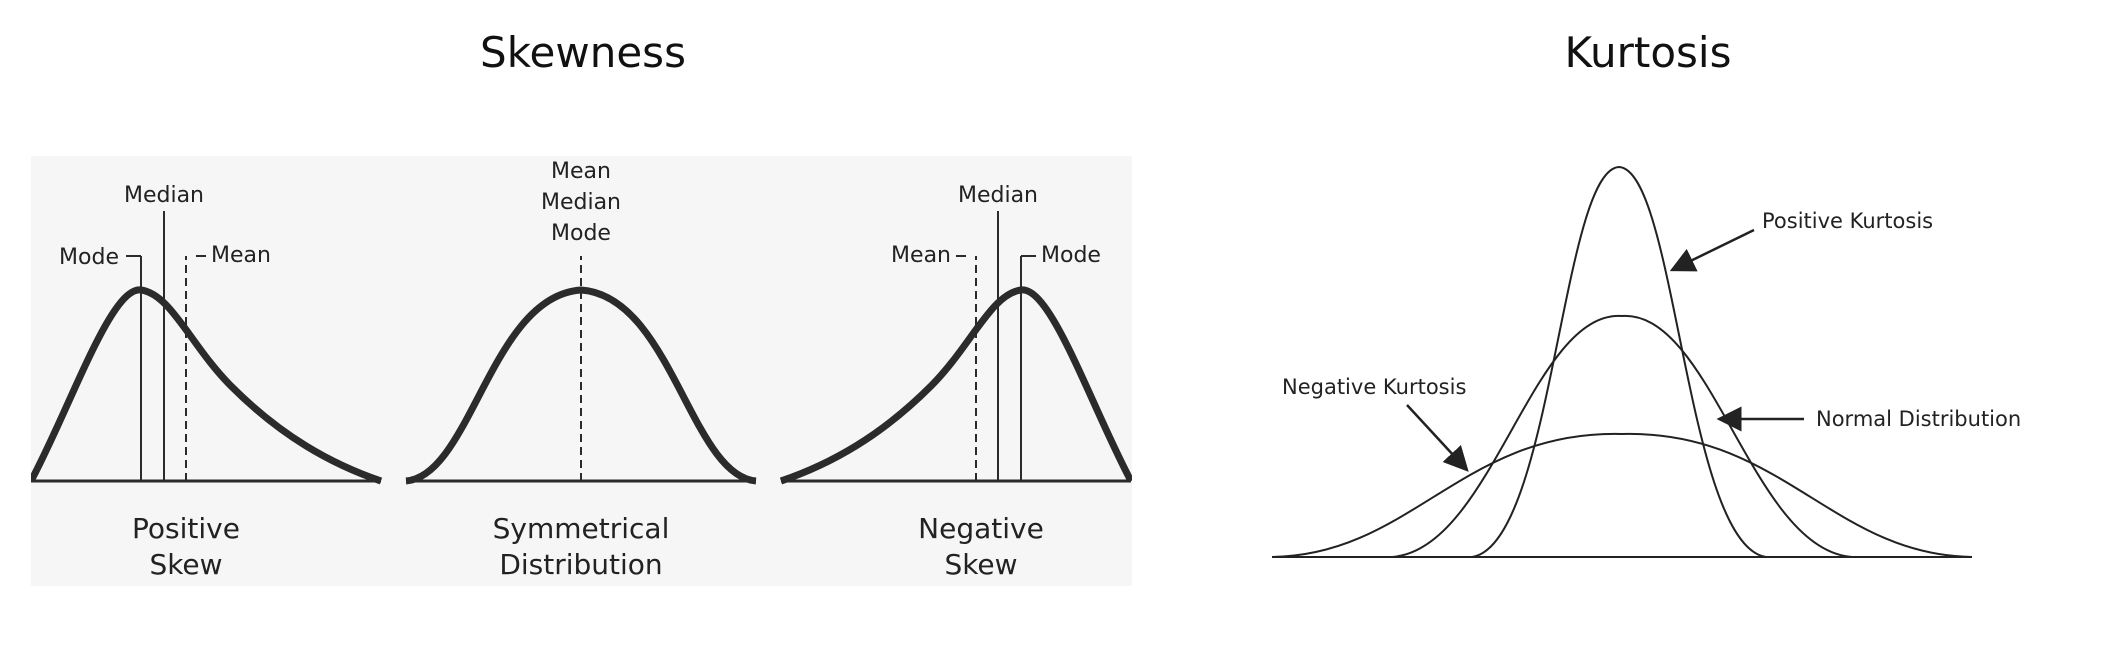 The height and width of the screenshot is (668, 2124). Describe the element at coordinates (241, 255) in the screenshot. I see `positive-skew-mean-label: Mean` at that location.